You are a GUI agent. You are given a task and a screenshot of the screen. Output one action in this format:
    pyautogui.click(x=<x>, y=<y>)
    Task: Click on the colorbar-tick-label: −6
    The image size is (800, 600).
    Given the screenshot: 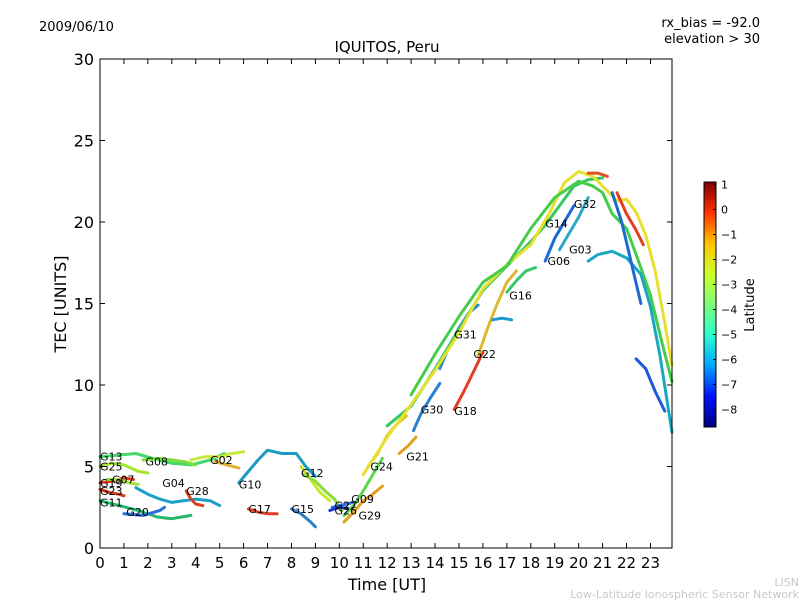 What is the action you would take?
    pyautogui.click(x=729, y=360)
    